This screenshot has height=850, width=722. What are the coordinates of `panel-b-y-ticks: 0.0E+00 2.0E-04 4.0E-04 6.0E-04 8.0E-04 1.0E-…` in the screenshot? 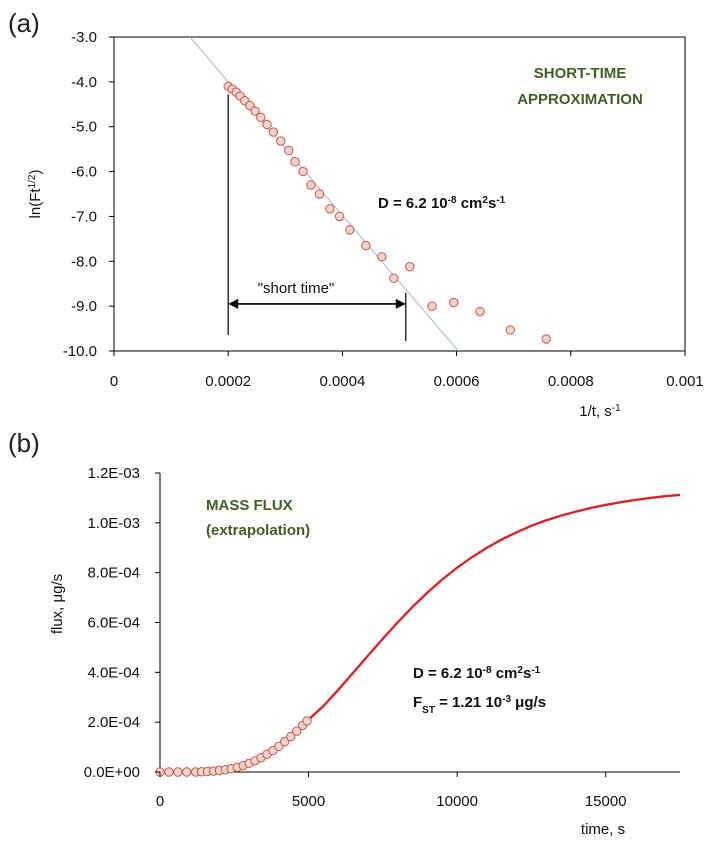 It's located at (122, 623).